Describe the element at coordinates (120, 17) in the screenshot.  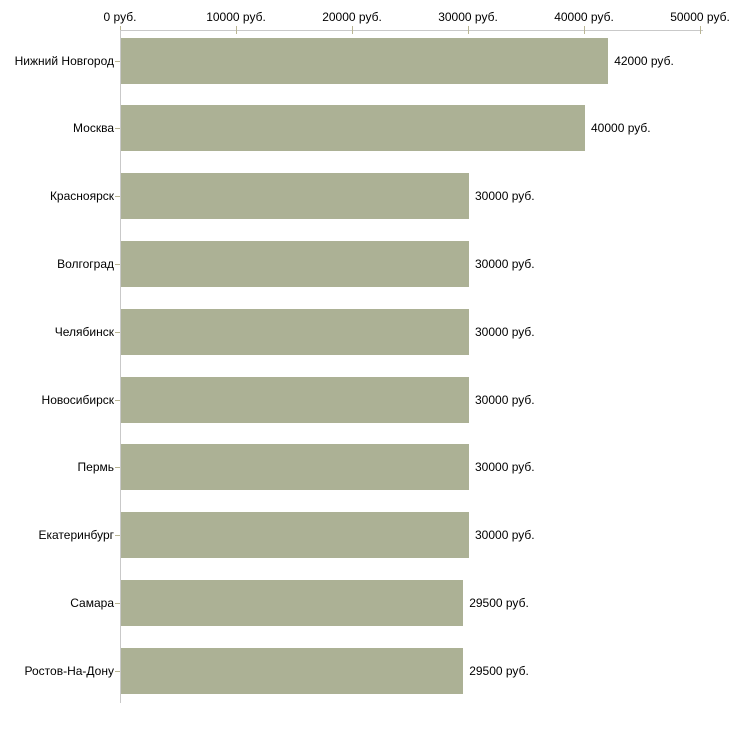
I see `x-tick-label: 0 руб.` at that location.